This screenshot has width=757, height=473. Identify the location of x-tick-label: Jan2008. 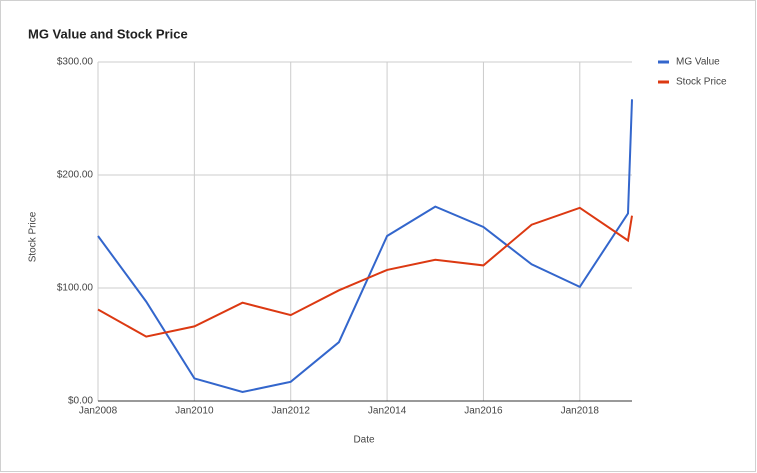
(98, 411).